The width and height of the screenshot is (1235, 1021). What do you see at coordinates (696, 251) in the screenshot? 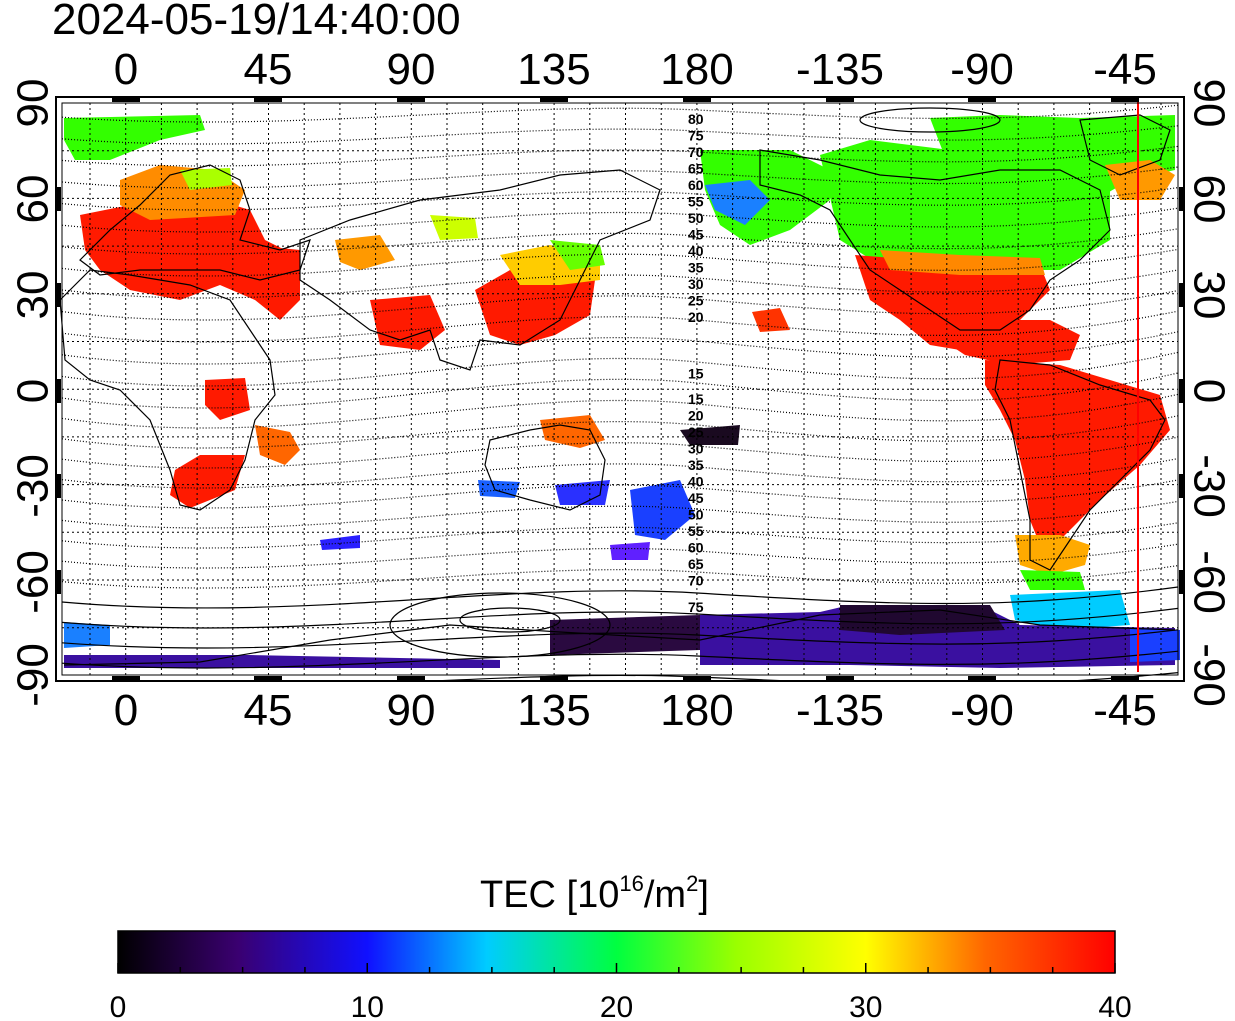
I see `contour-label-north: 40` at bounding box center [696, 251].